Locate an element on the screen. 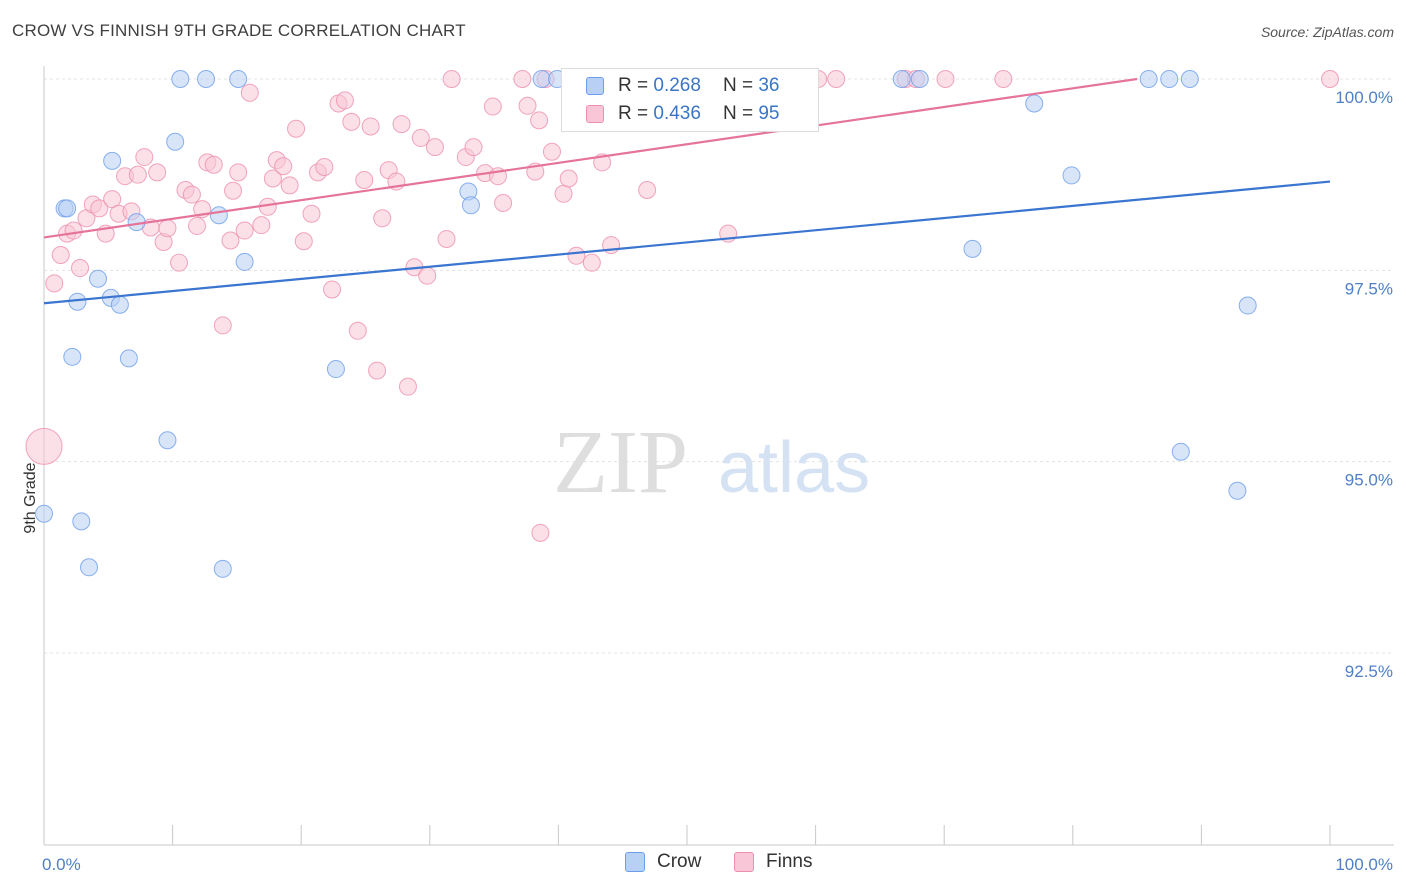 The image size is (1406, 892). stats-legend: R = 0.268 N = 36 R = 0.436 N = 95 is located at coordinates (690, 100).